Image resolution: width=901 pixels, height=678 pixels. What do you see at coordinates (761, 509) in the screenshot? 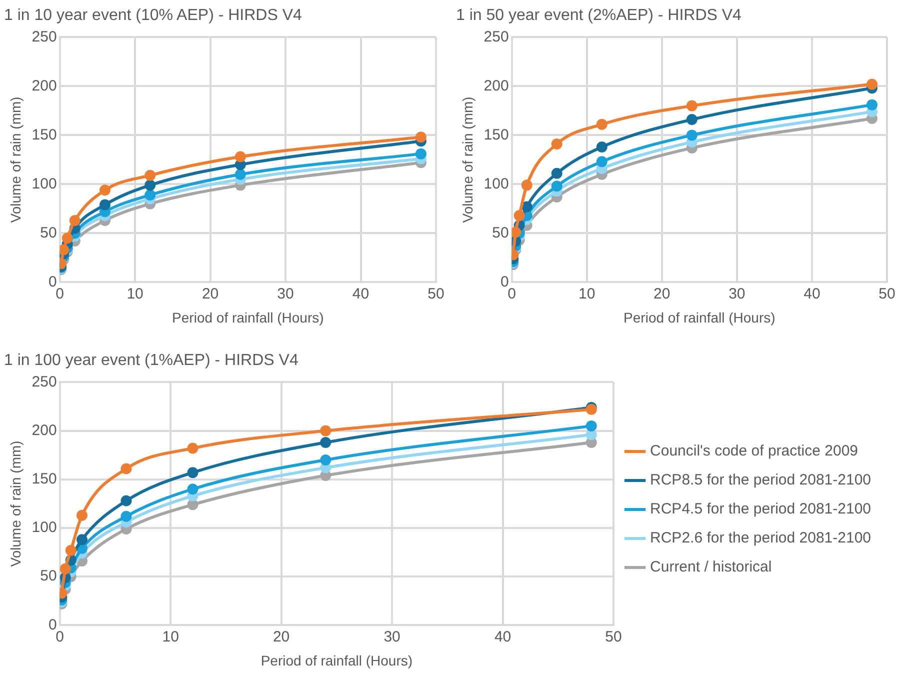
I see `legend-label: RCP4.5 for the period 2081-2100` at bounding box center [761, 509].